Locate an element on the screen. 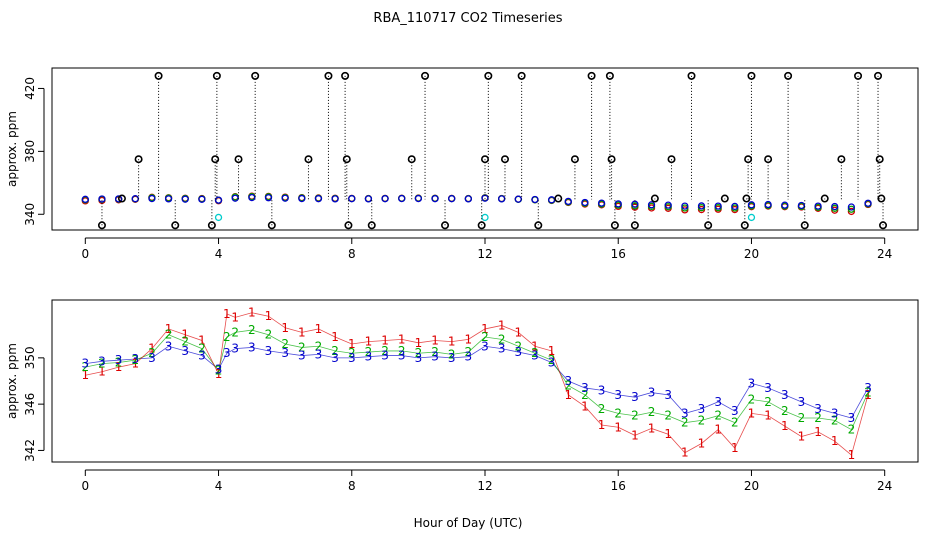 The image size is (936, 540). panel-top-y-axis: 340 380 420 is located at coordinates (34, 151).